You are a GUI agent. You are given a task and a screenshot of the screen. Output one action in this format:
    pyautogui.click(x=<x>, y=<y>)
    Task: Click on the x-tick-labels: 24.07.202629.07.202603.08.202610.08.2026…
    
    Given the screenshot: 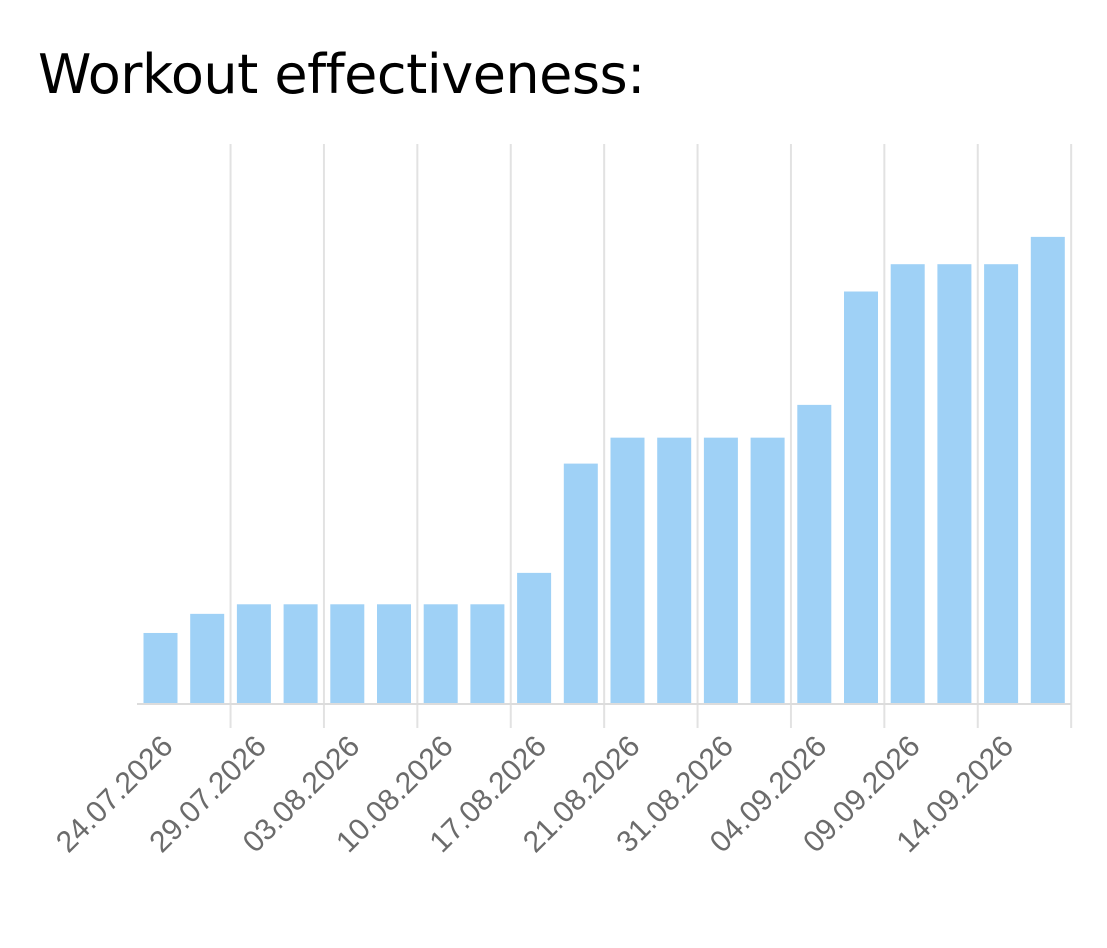 What is the action you would take?
    pyautogui.click(x=535, y=795)
    